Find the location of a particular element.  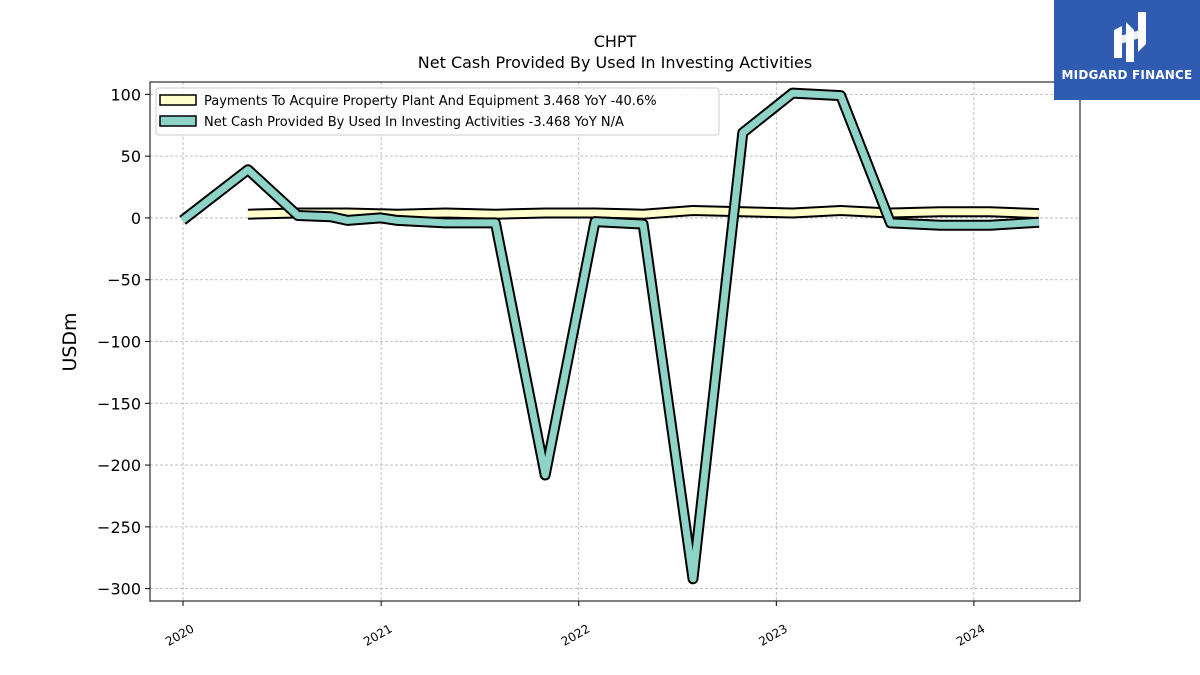

logo-mark-icon is located at coordinates (1130, 37).